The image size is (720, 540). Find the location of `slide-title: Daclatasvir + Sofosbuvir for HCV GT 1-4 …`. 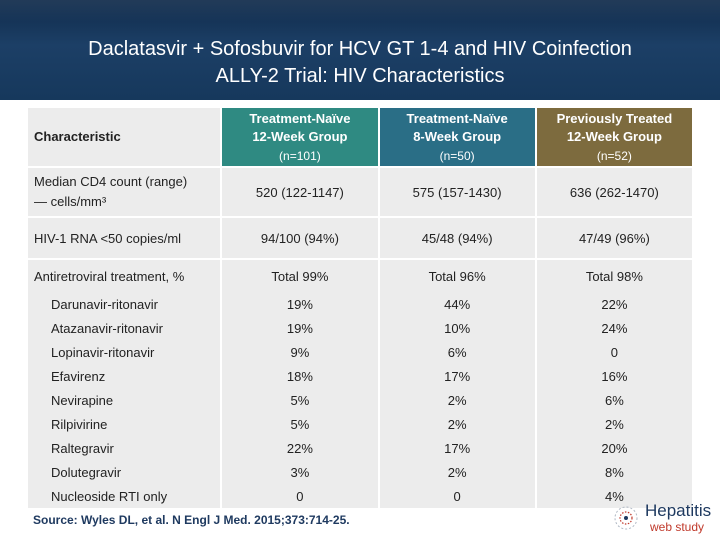

slide-title: Daclatasvir + Sofosbuvir for HCV GT 1-4 … is located at coordinates (360, 63).